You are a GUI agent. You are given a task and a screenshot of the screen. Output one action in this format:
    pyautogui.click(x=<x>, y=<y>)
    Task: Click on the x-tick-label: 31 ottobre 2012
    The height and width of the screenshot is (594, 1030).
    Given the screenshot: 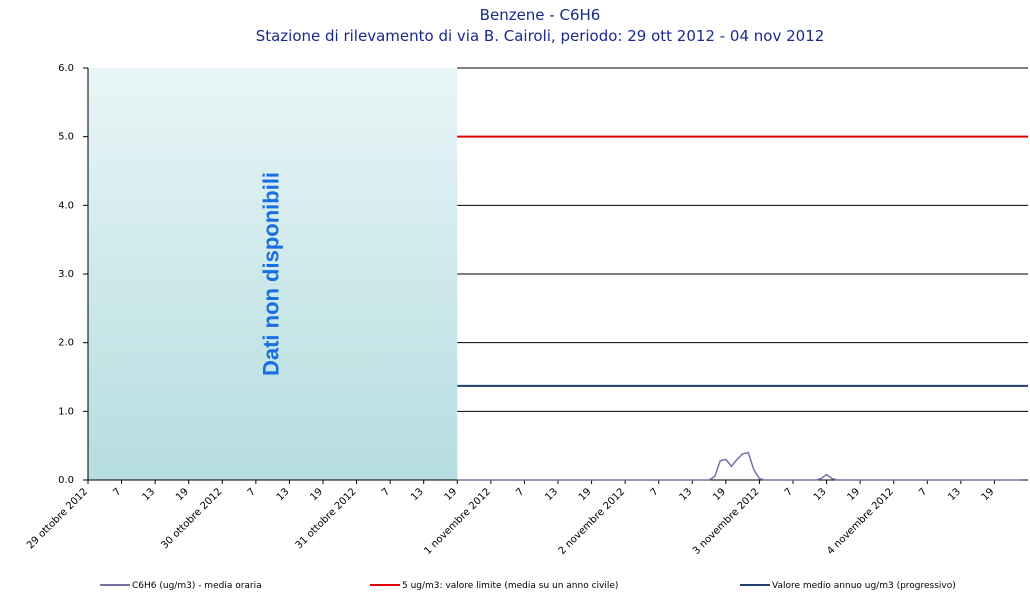 What is the action you would take?
    pyautogui.click(x=326, y=518)
    